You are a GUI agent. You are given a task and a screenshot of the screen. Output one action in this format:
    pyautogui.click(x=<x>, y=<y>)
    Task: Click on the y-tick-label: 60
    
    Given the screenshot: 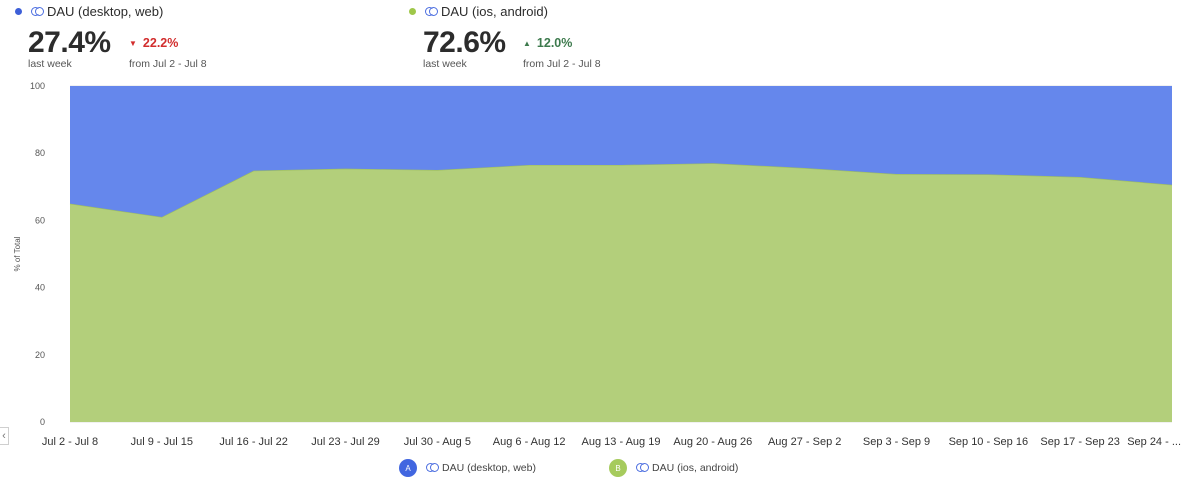 What is the action you would take?
    pyautogui.click(x=40, y=220)
    